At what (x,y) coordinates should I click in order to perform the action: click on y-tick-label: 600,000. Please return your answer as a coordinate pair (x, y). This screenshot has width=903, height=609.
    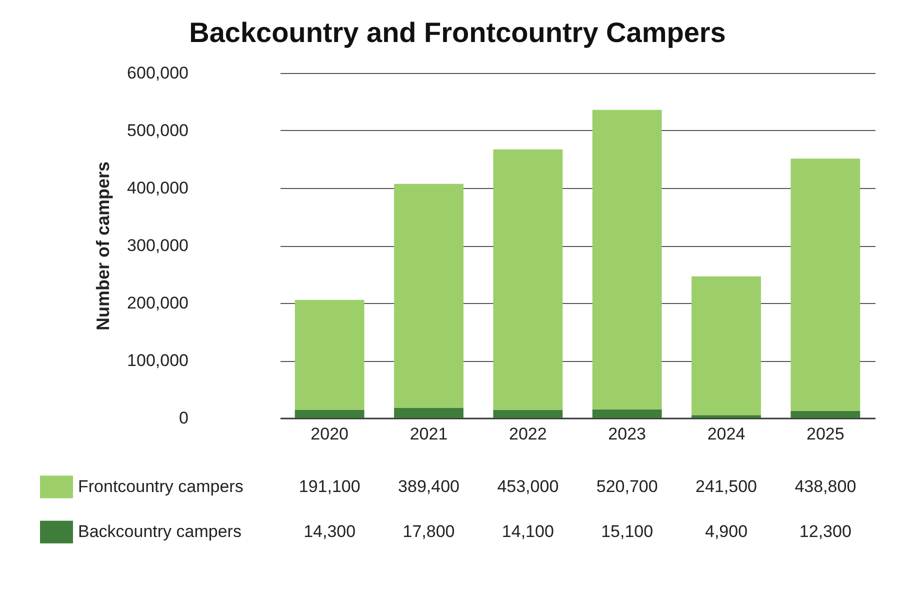
    Looking at the image, I should click on (157, 73).